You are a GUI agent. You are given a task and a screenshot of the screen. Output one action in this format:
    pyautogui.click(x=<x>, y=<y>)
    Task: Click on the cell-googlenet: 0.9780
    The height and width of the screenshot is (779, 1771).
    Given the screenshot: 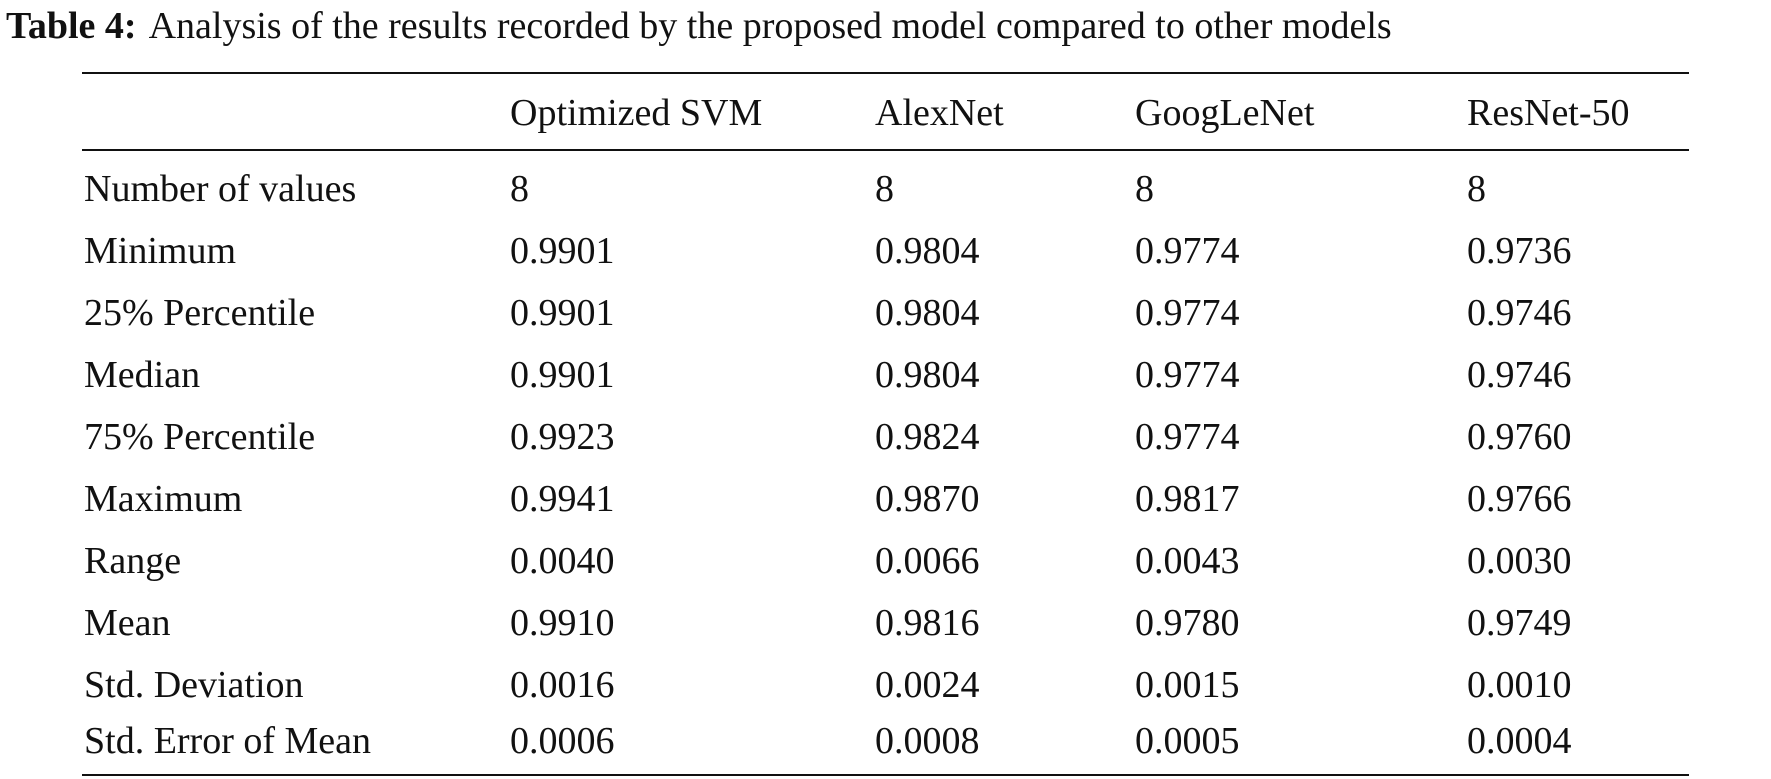 What is the action you would take?
    pyautogui.click(x=1187, y=623)
    